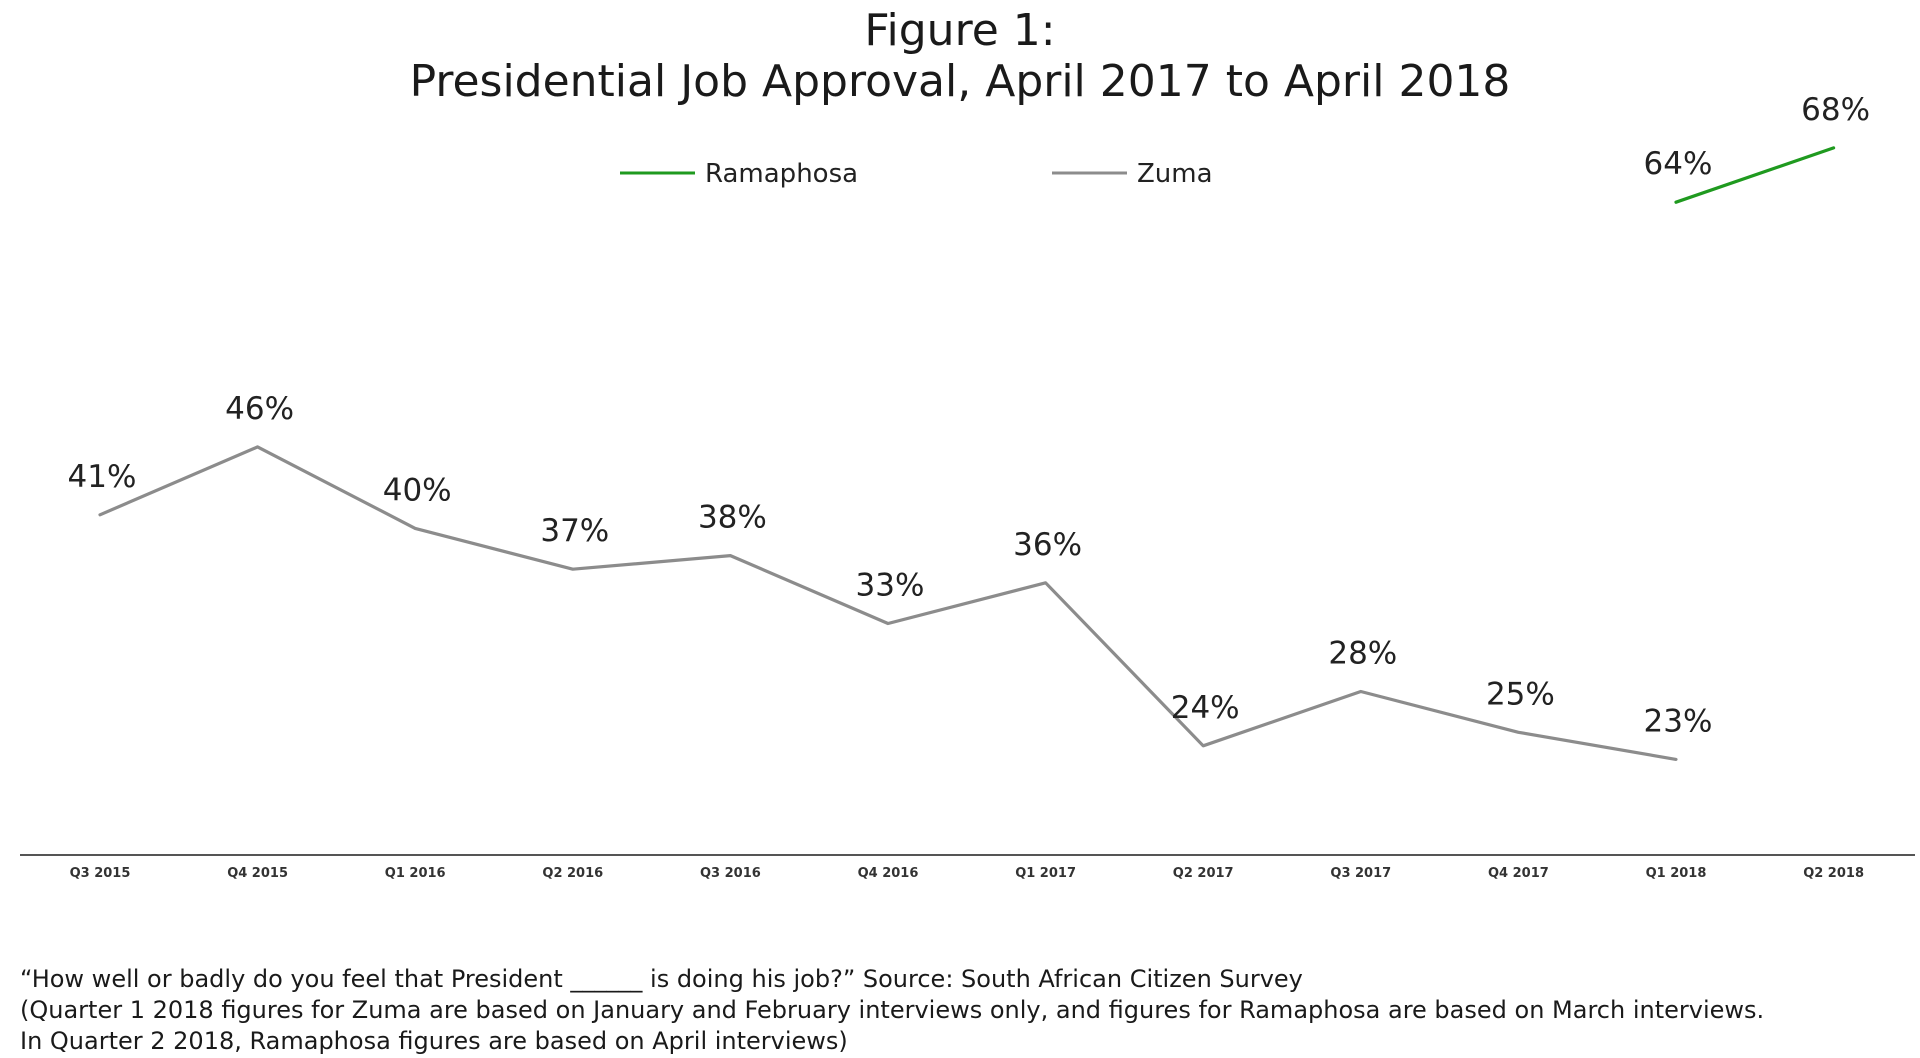 This screenshot has height=1058, width=1920. What do you see at coordinates (574, 531) in the screenshot?
I see `data-label: 37%` at bounding box center [574, 531].